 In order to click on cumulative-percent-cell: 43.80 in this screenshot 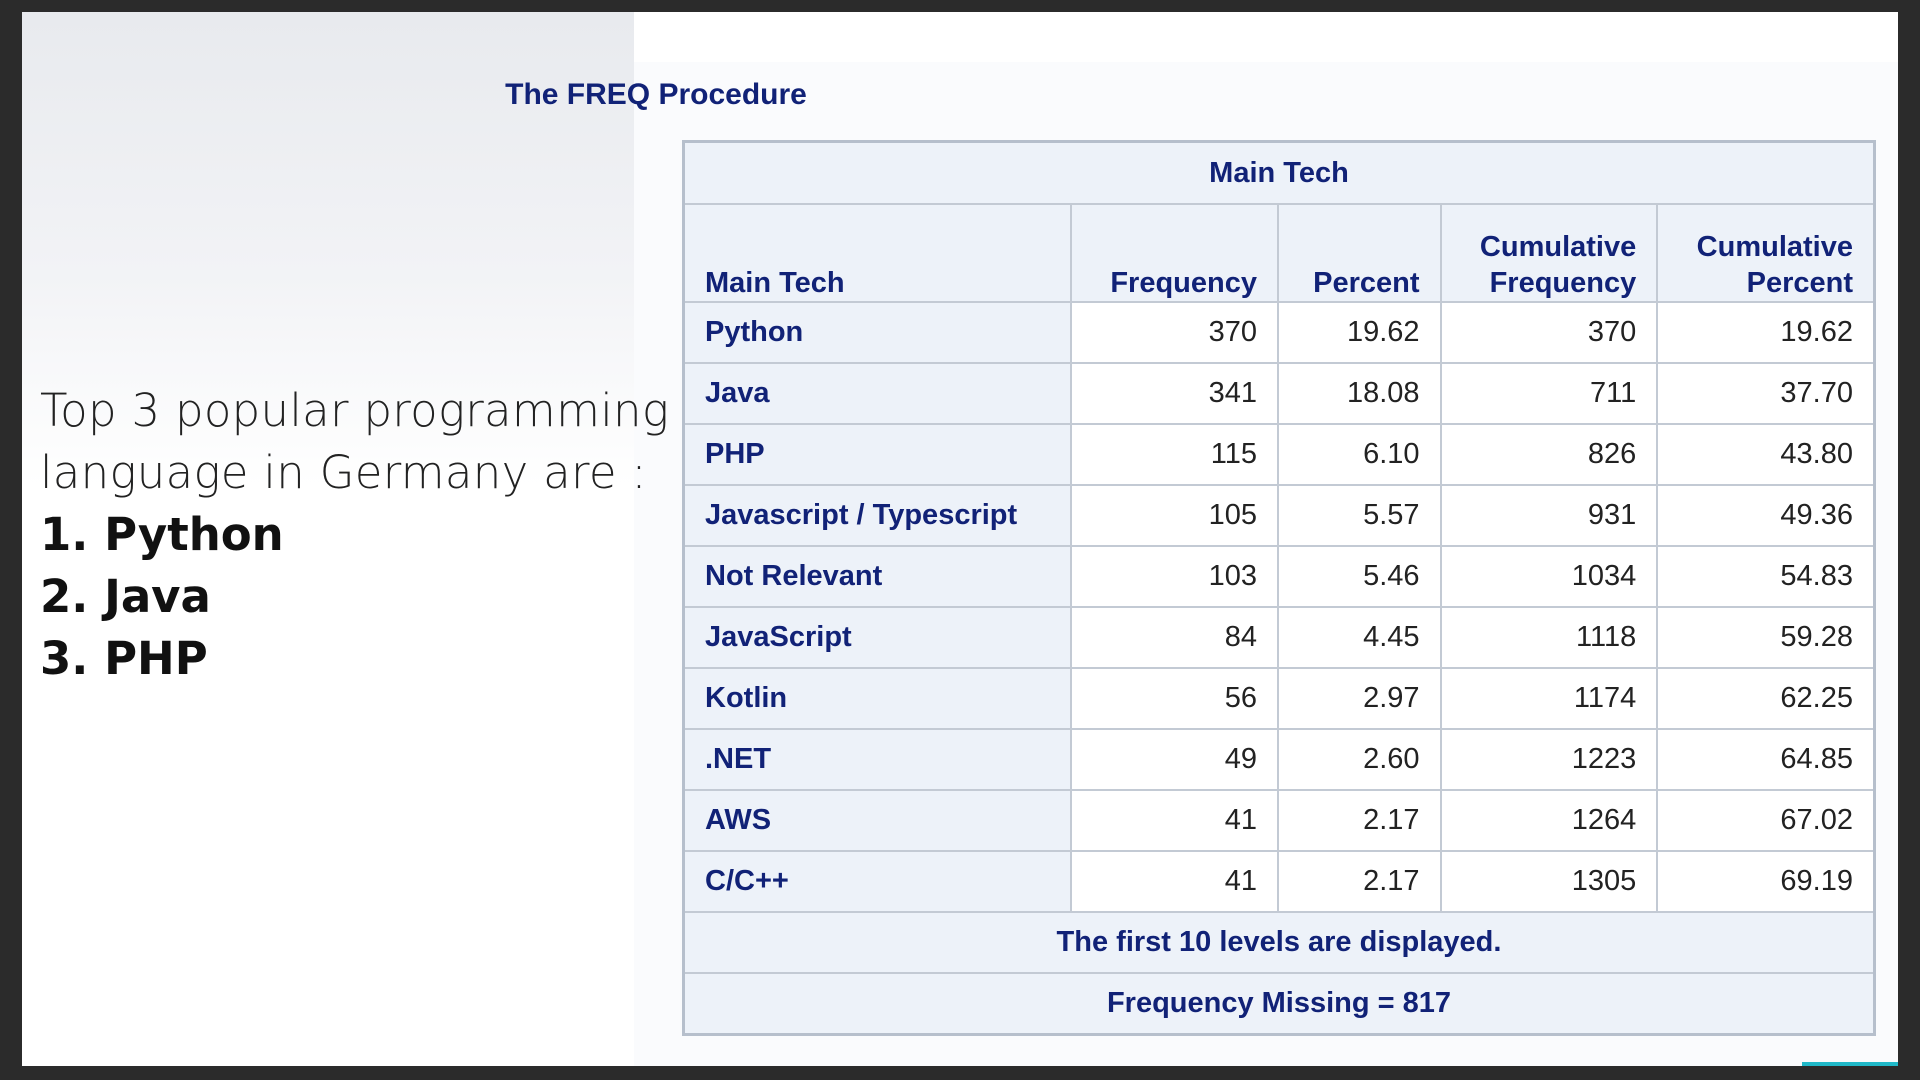, I will do `click(1766, 454)`.